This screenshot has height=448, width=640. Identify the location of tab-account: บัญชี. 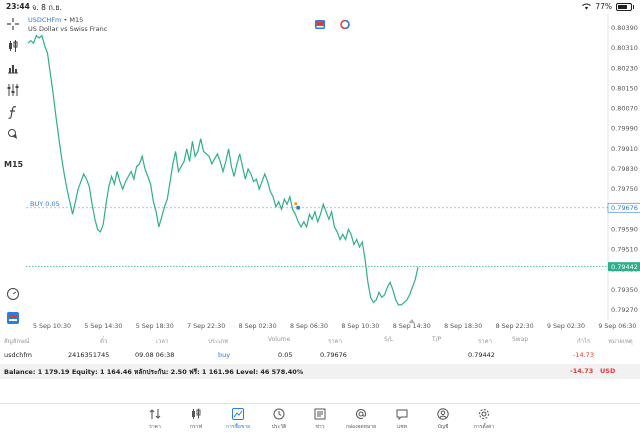
(443, 419).